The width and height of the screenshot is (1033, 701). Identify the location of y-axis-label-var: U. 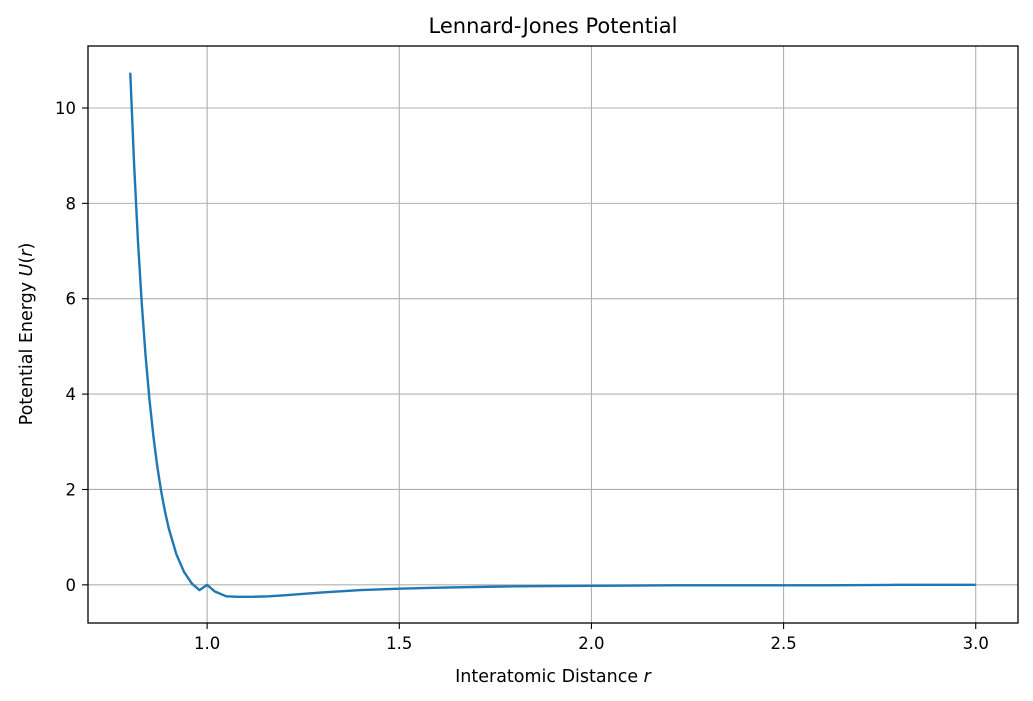
(27, 269).